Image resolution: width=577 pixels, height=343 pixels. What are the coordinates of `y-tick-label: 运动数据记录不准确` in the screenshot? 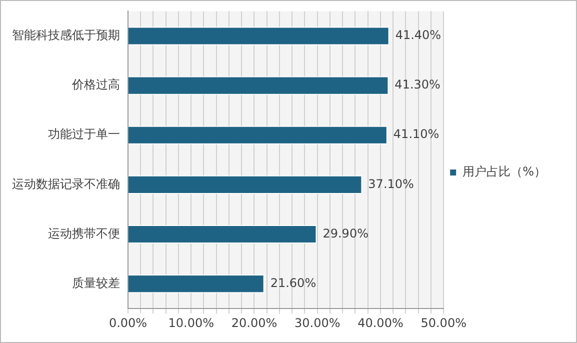 It's located at (66, 183).